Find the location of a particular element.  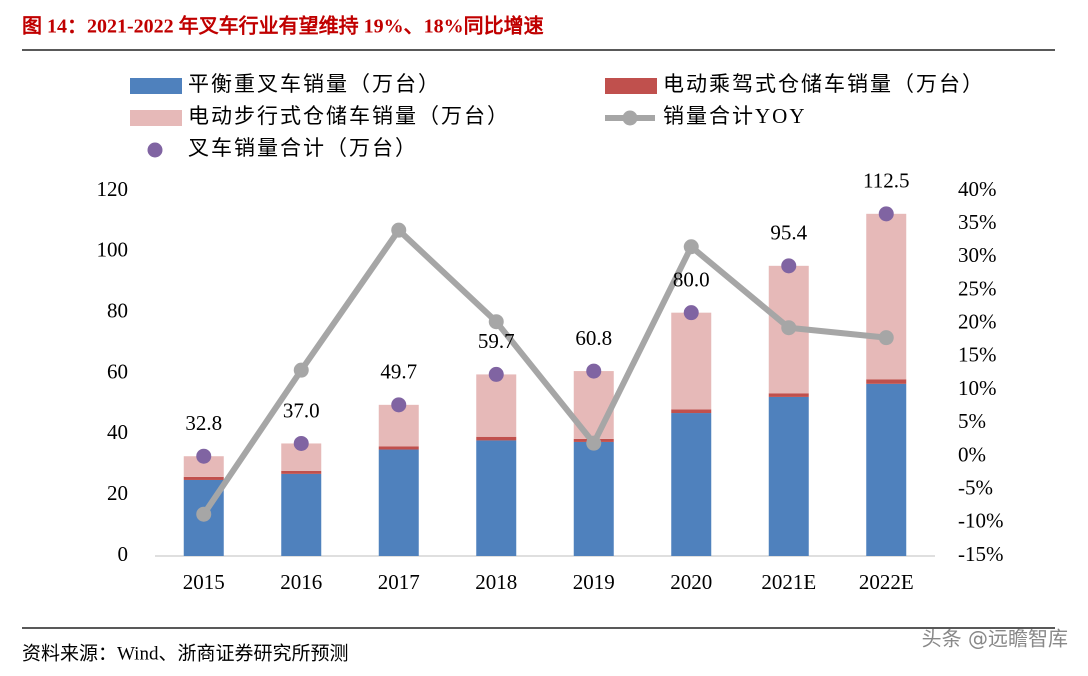

data-label: 49.7 is located at coordinates (398, 372).